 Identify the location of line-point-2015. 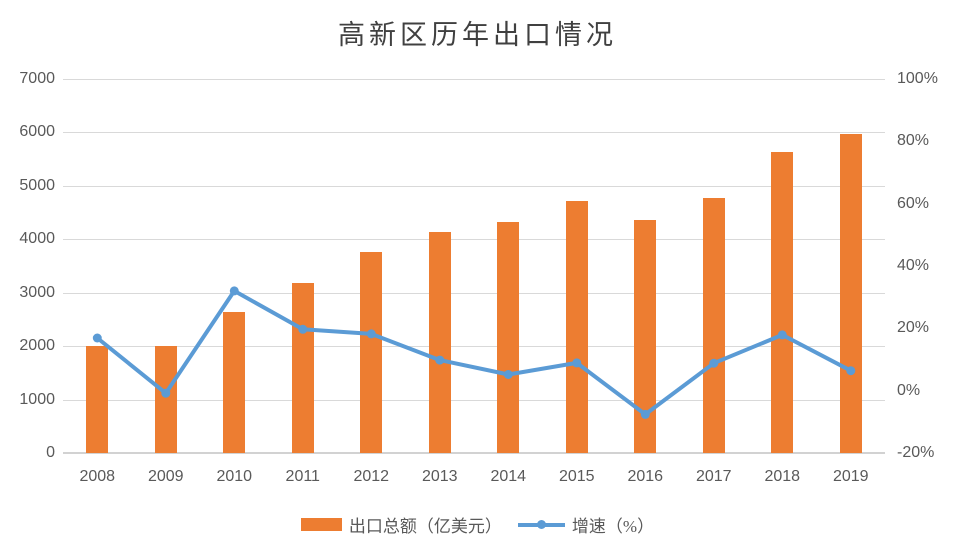
(577, 363).